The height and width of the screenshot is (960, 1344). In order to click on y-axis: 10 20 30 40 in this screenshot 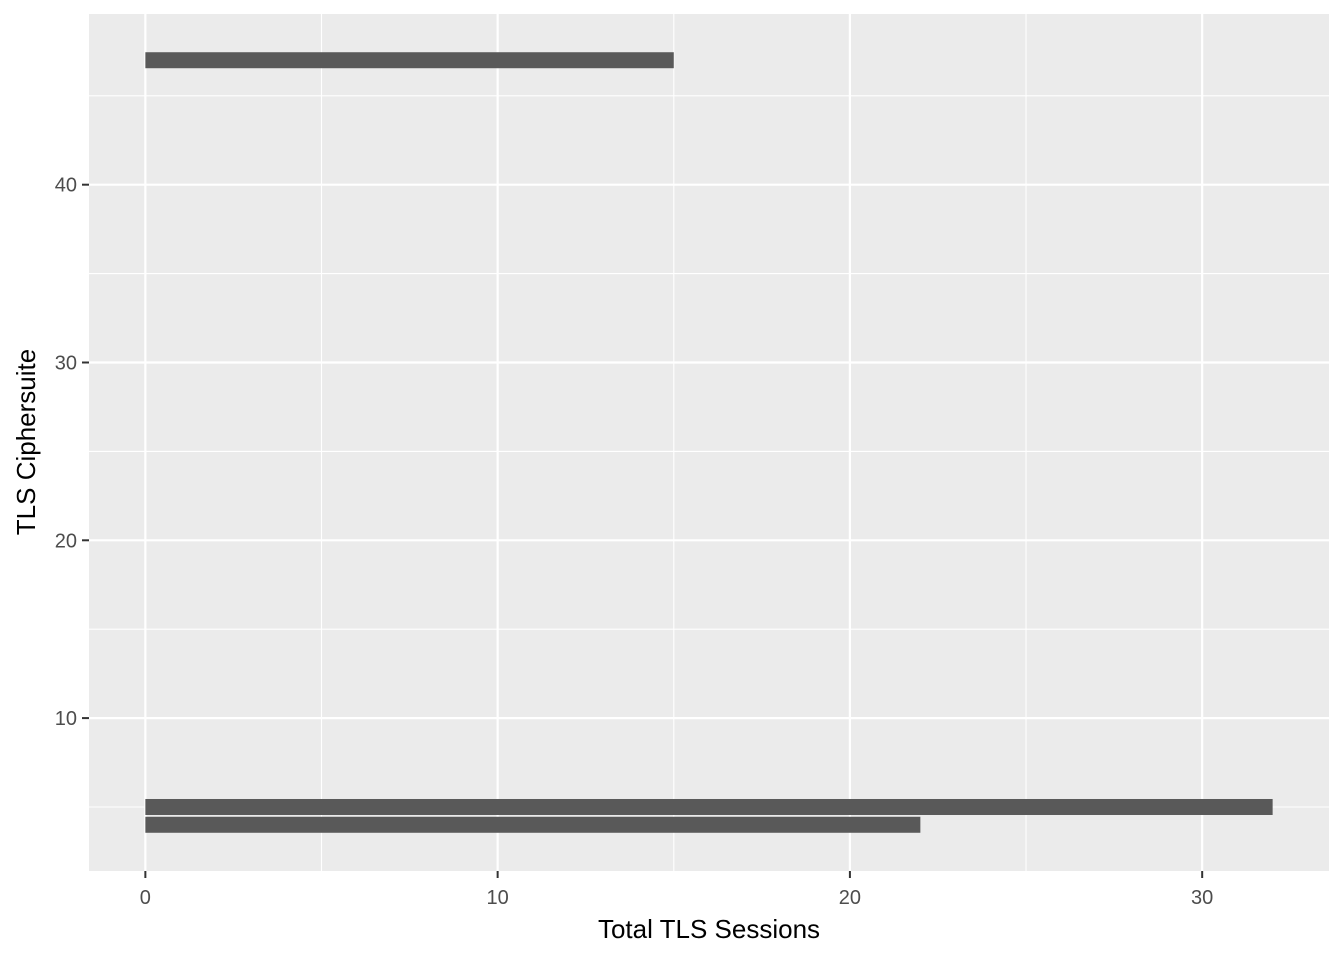, I will do `click(72, 452)`.